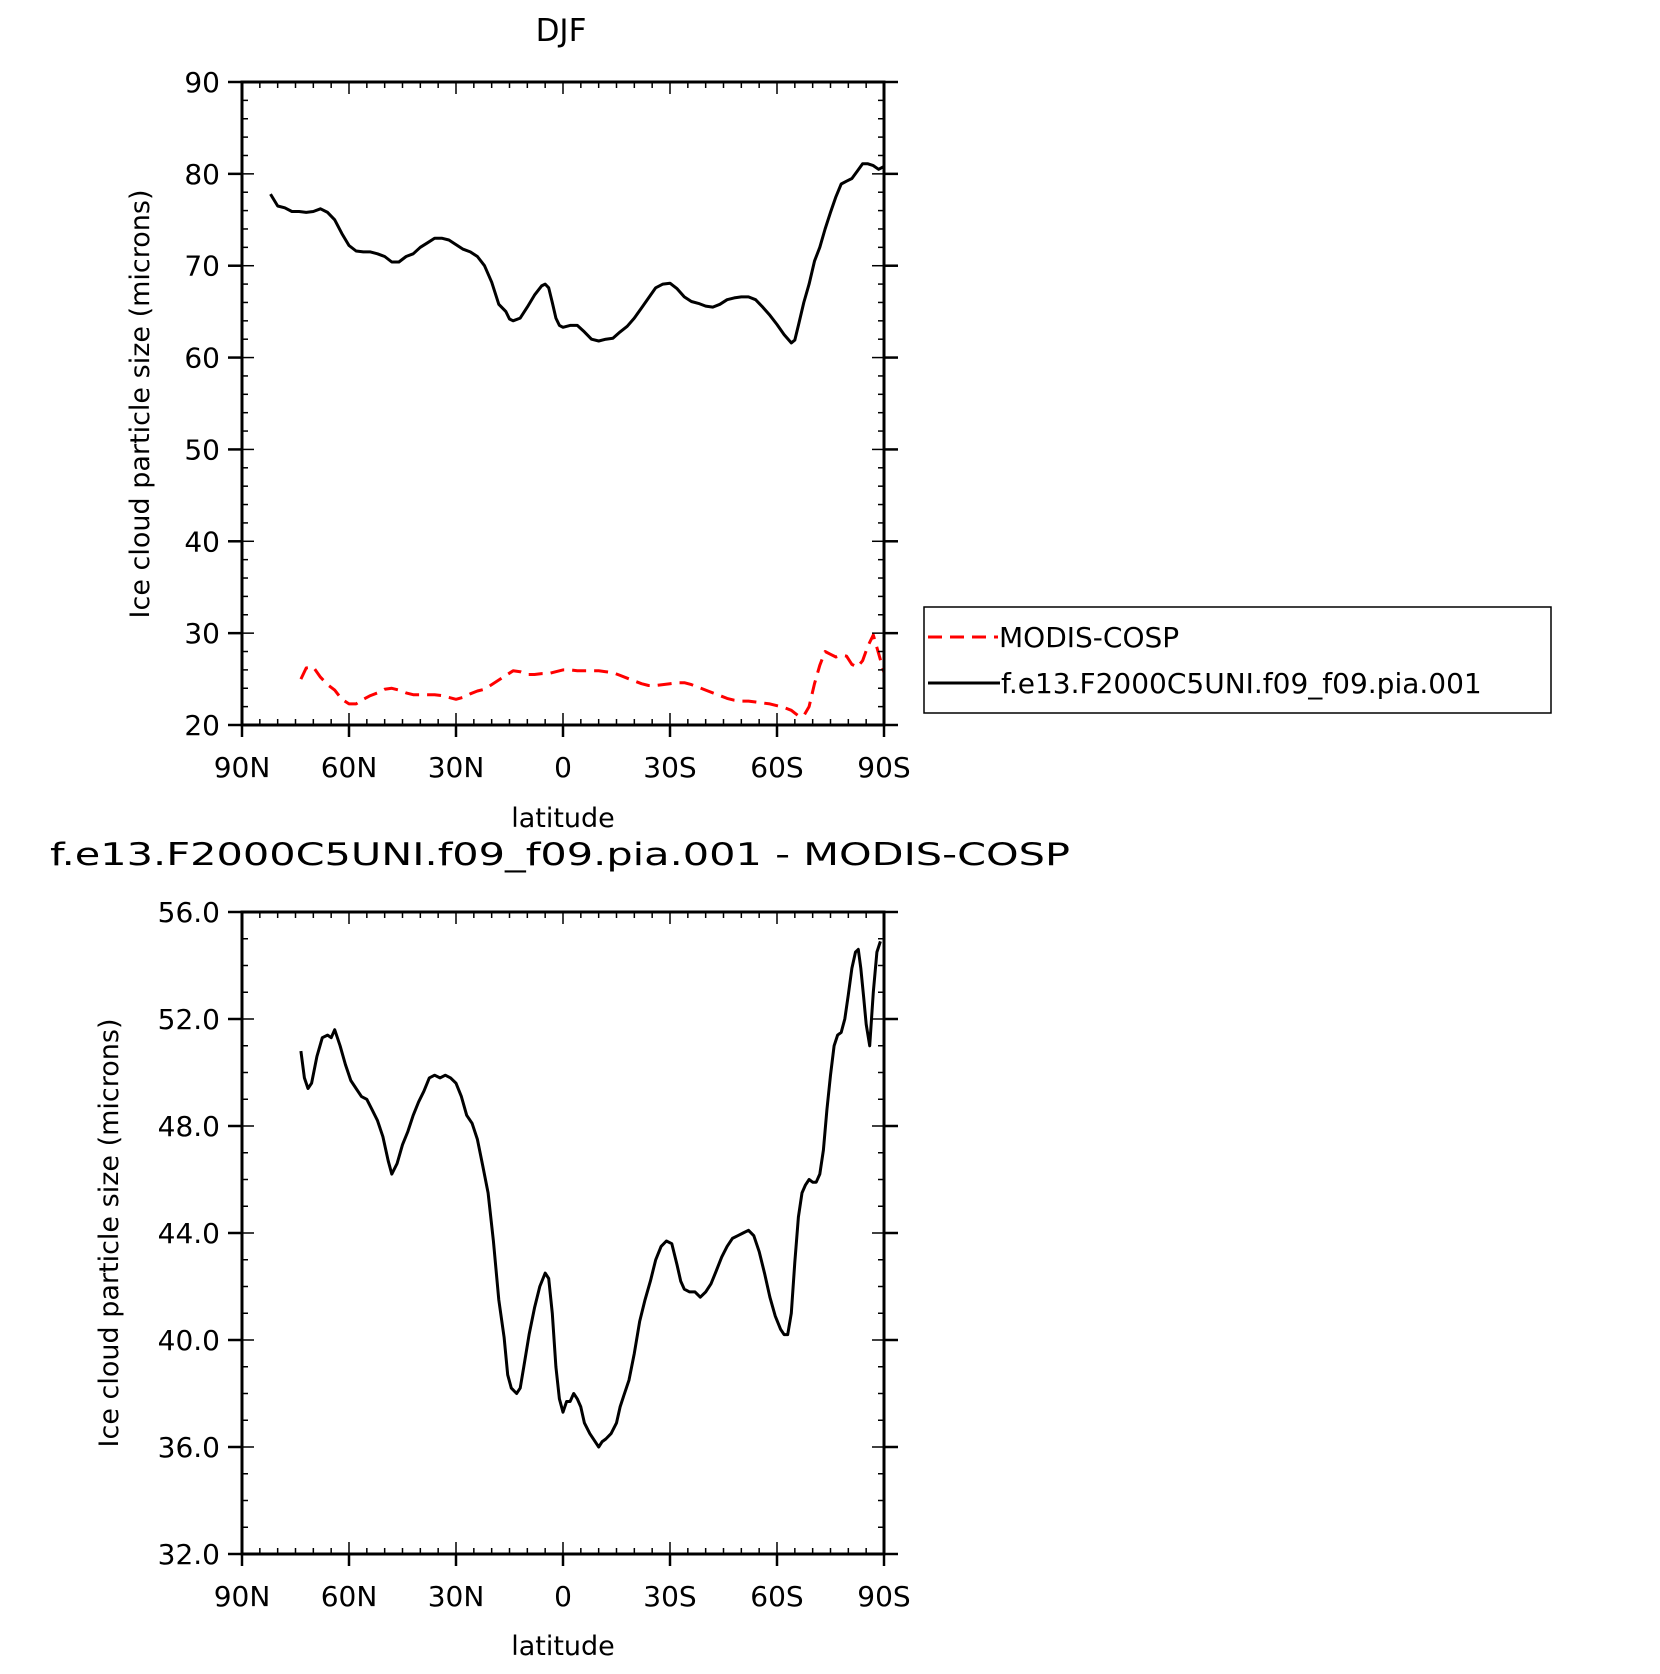 The width and height of the screenshot is (1660, 1674). What do you see at coordinates (202, 266) in the screenshot?
I see `y-tick-label: 70` at bounding box center [202, 266].